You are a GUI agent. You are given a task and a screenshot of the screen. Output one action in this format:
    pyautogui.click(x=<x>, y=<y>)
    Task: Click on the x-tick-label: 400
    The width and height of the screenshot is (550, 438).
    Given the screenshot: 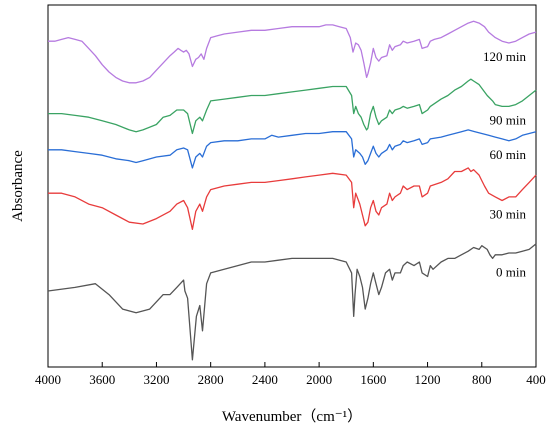 What is the action you would take?
    pyautogui.click(x=536, y=379)
    